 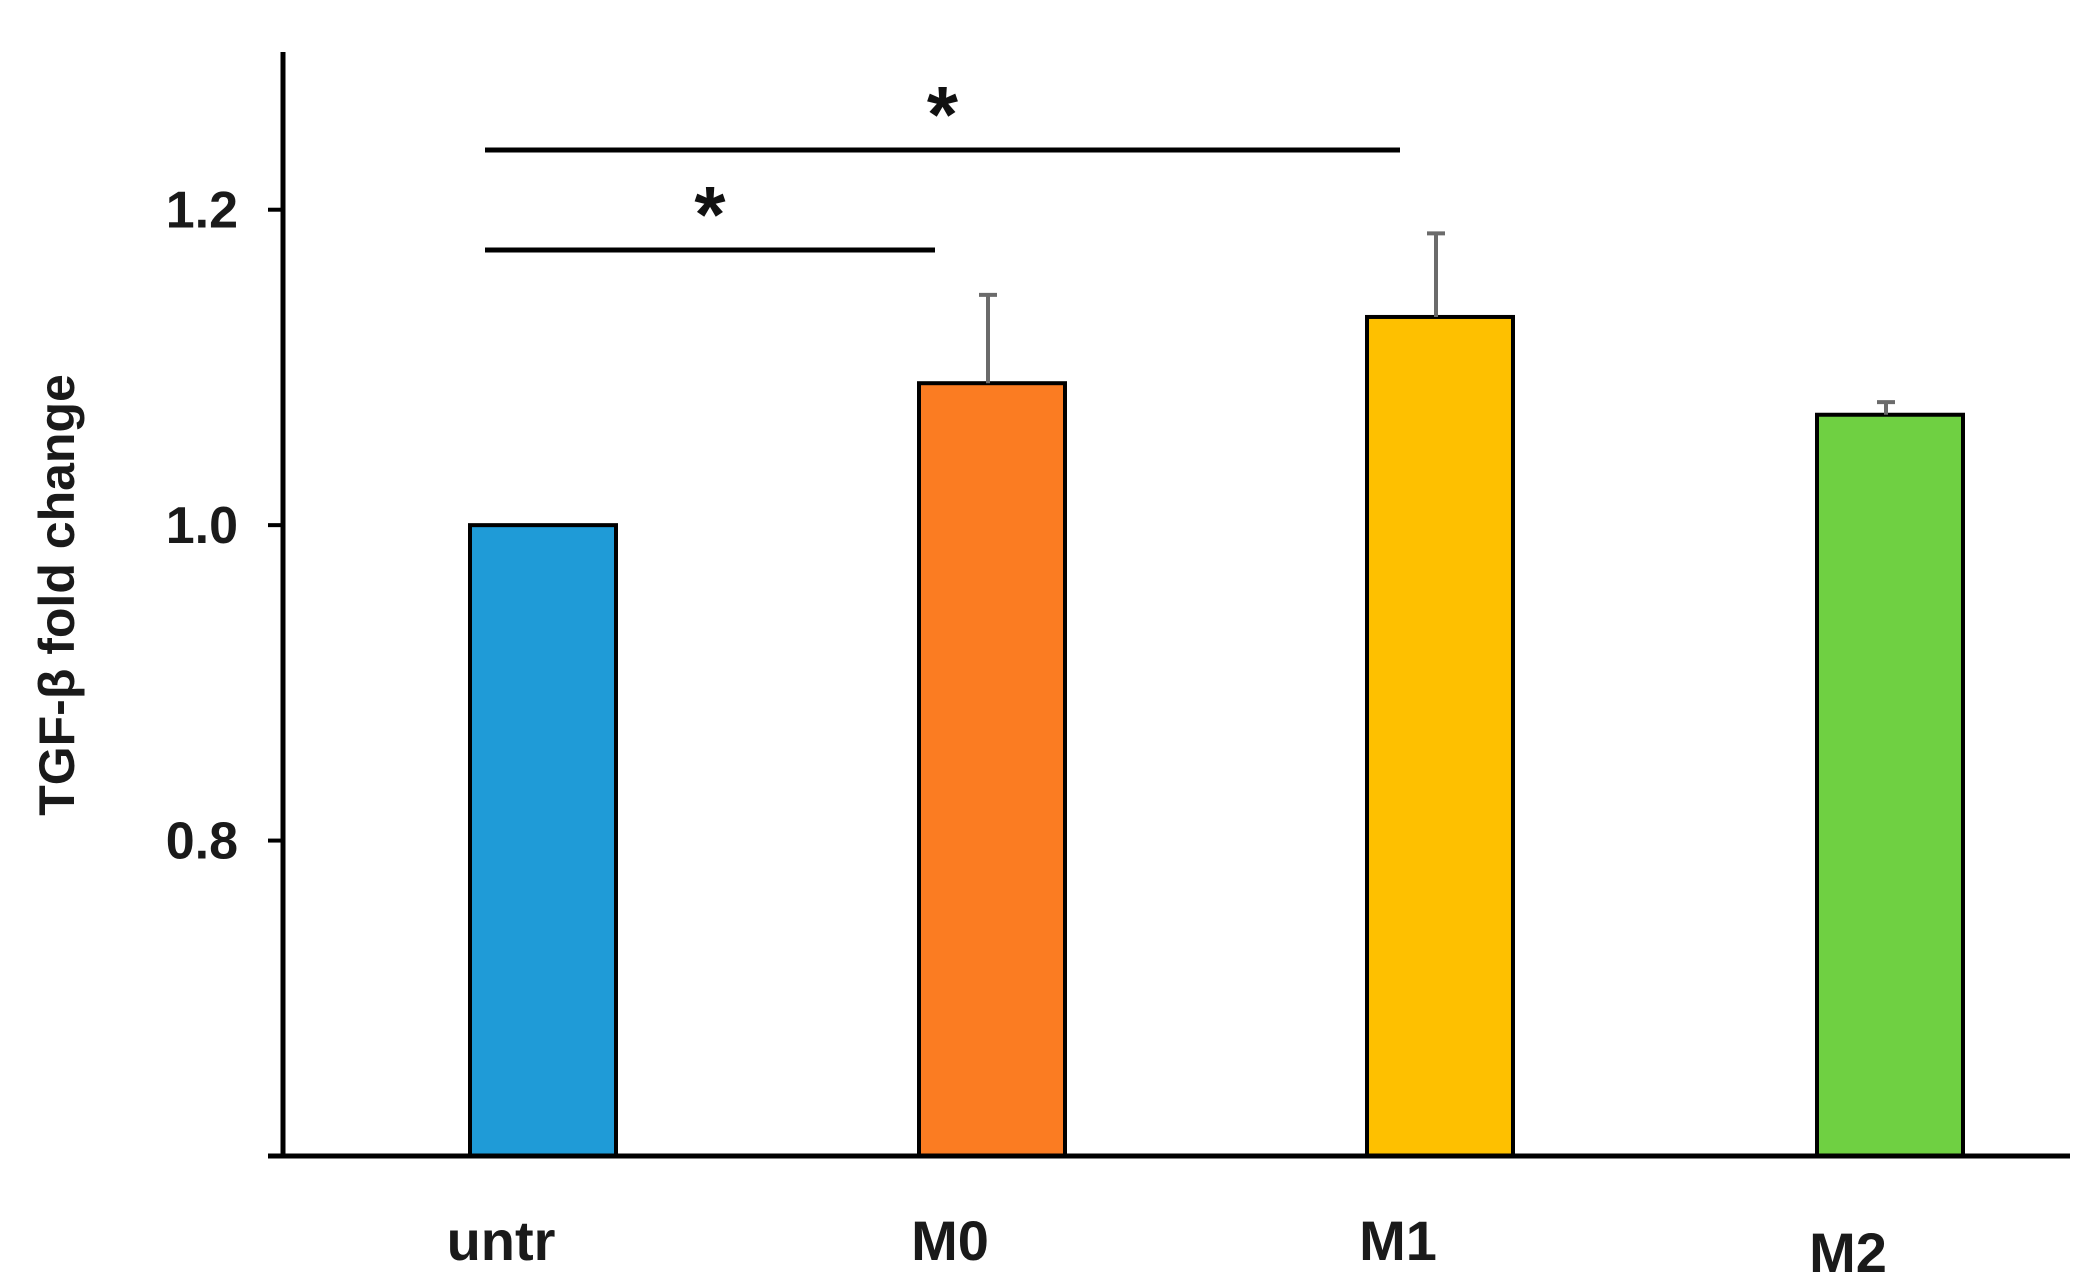 What do you see at coordinates (1167, 1246) in the screenshot?
I see `category-labels: untr M0 M1 M2` at bounding box center [1167, 1246].